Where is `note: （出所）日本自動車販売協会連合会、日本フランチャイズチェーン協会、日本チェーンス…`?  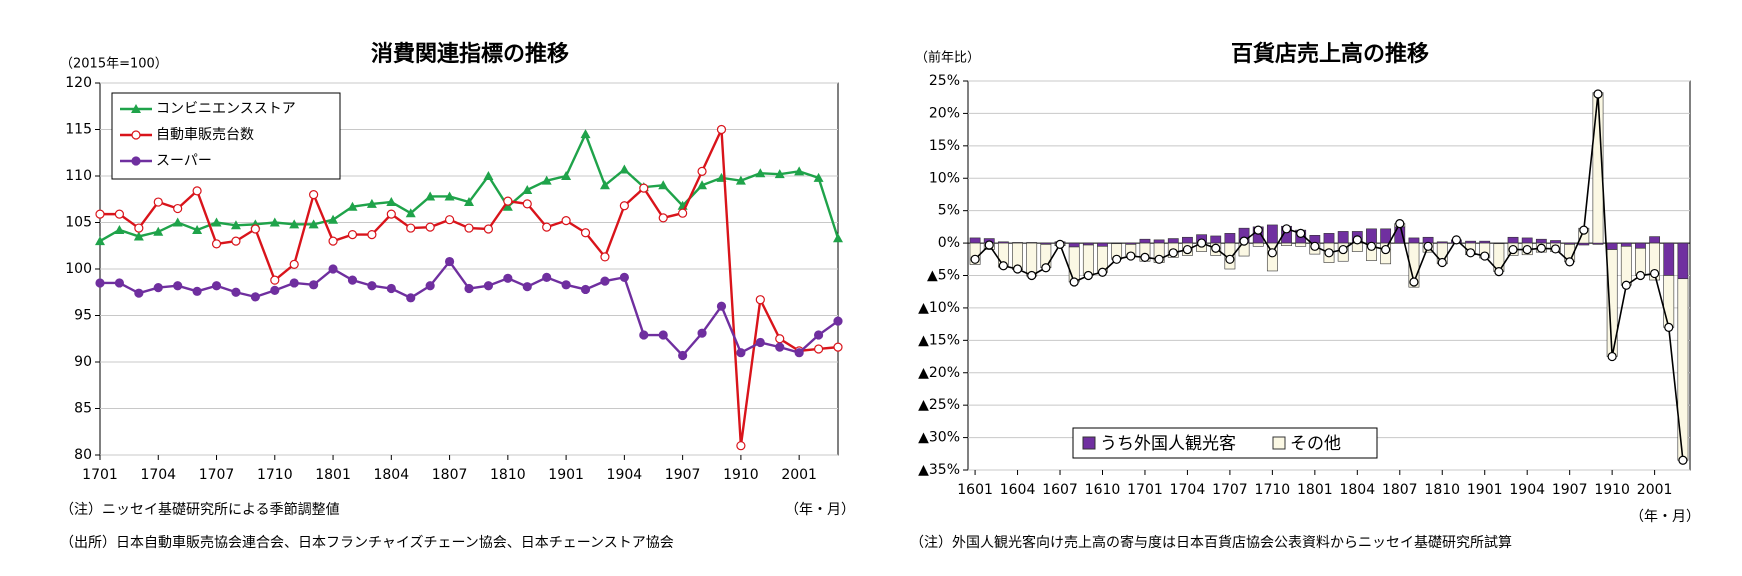
note: （出所）日本自動車販売協会連合会、日本フランチャイズチェーン協会、日本チェーンス… is located at coordinates (367, 542).